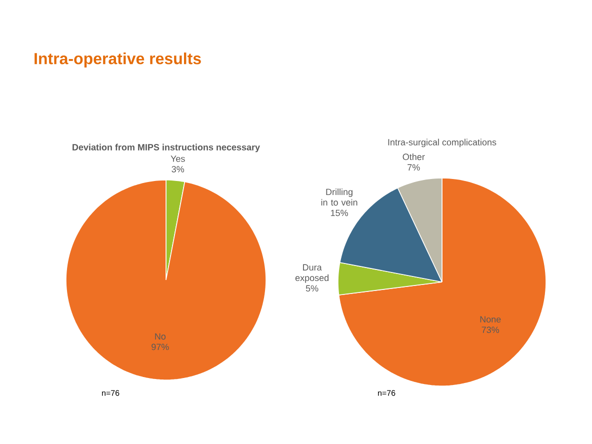 Image resolution: width=592 pixels, height=444 pixels. Describe the element at coordinates (160, 336) in the screenshot. I see `slice-label: No` at that location.